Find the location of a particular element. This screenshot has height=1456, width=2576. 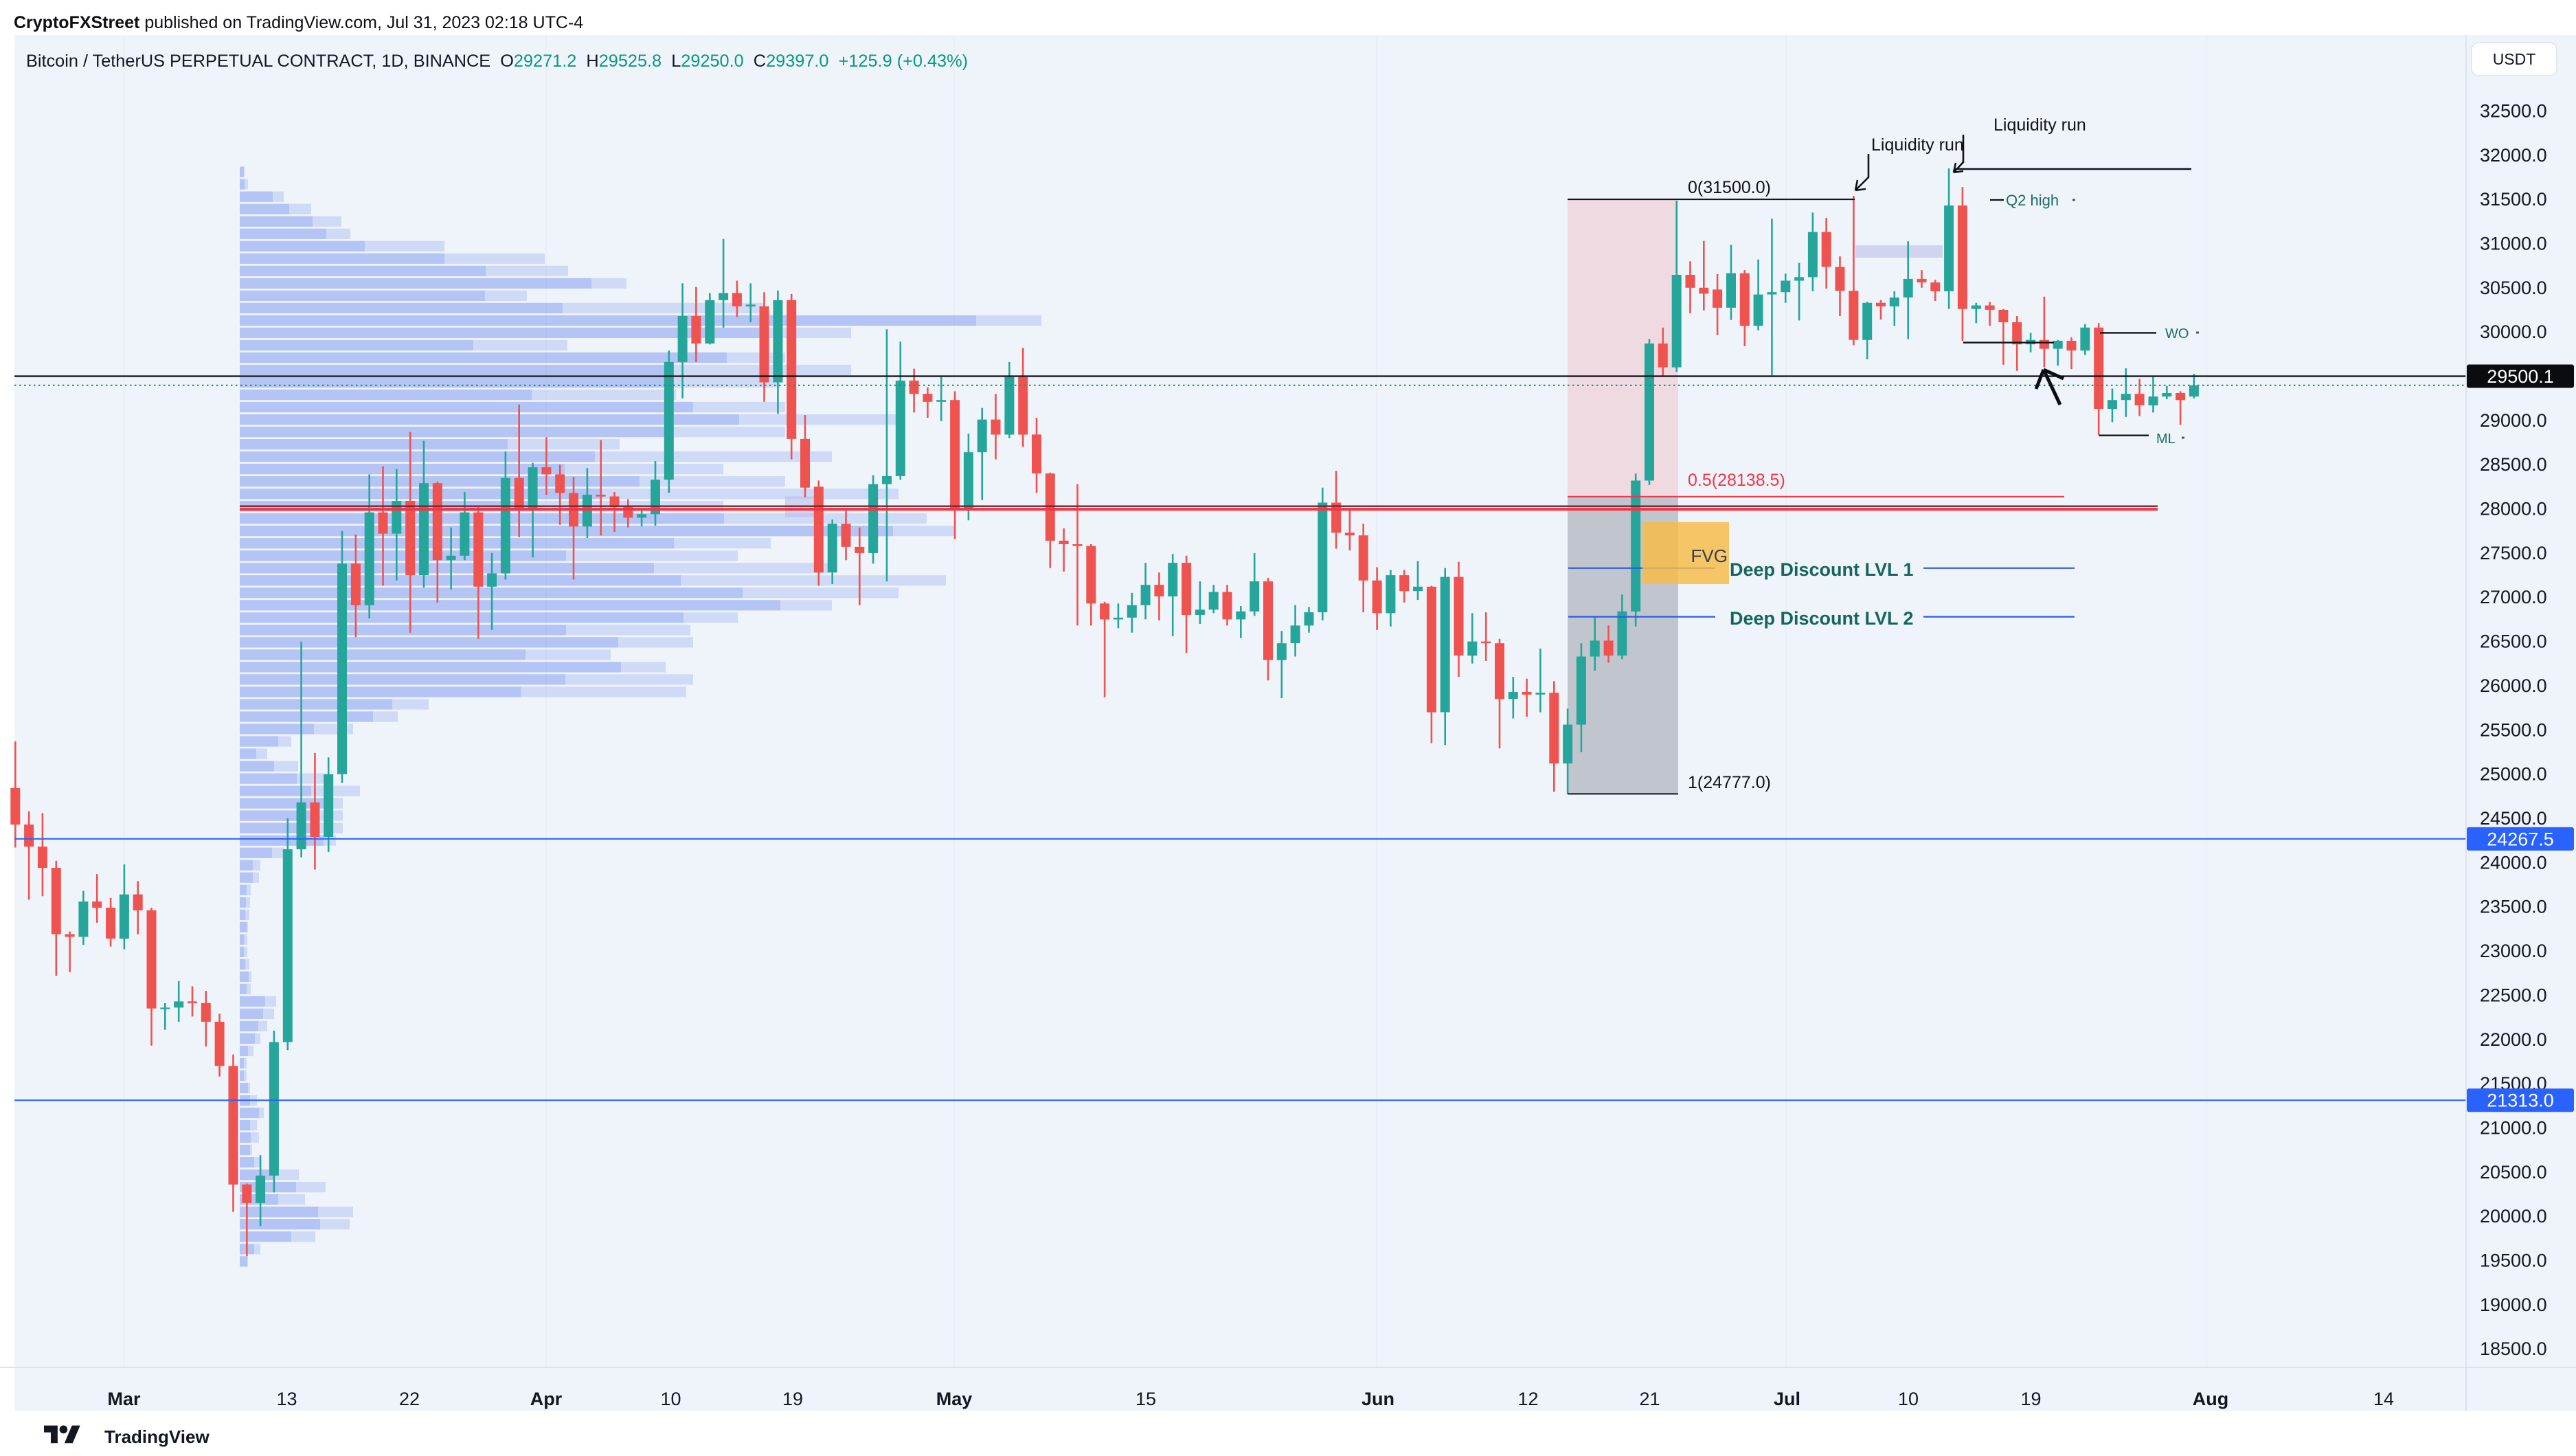

svg-text: ML is located at coordinates (2166, 439).